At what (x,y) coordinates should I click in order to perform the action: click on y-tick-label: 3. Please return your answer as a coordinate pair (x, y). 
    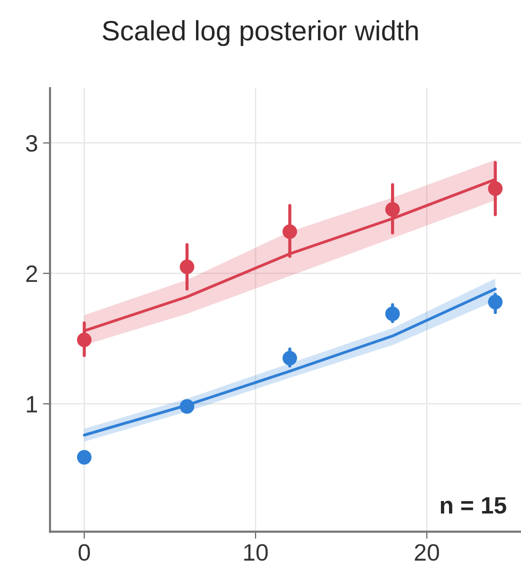
    Looking at the image, I should click on (32, 143).